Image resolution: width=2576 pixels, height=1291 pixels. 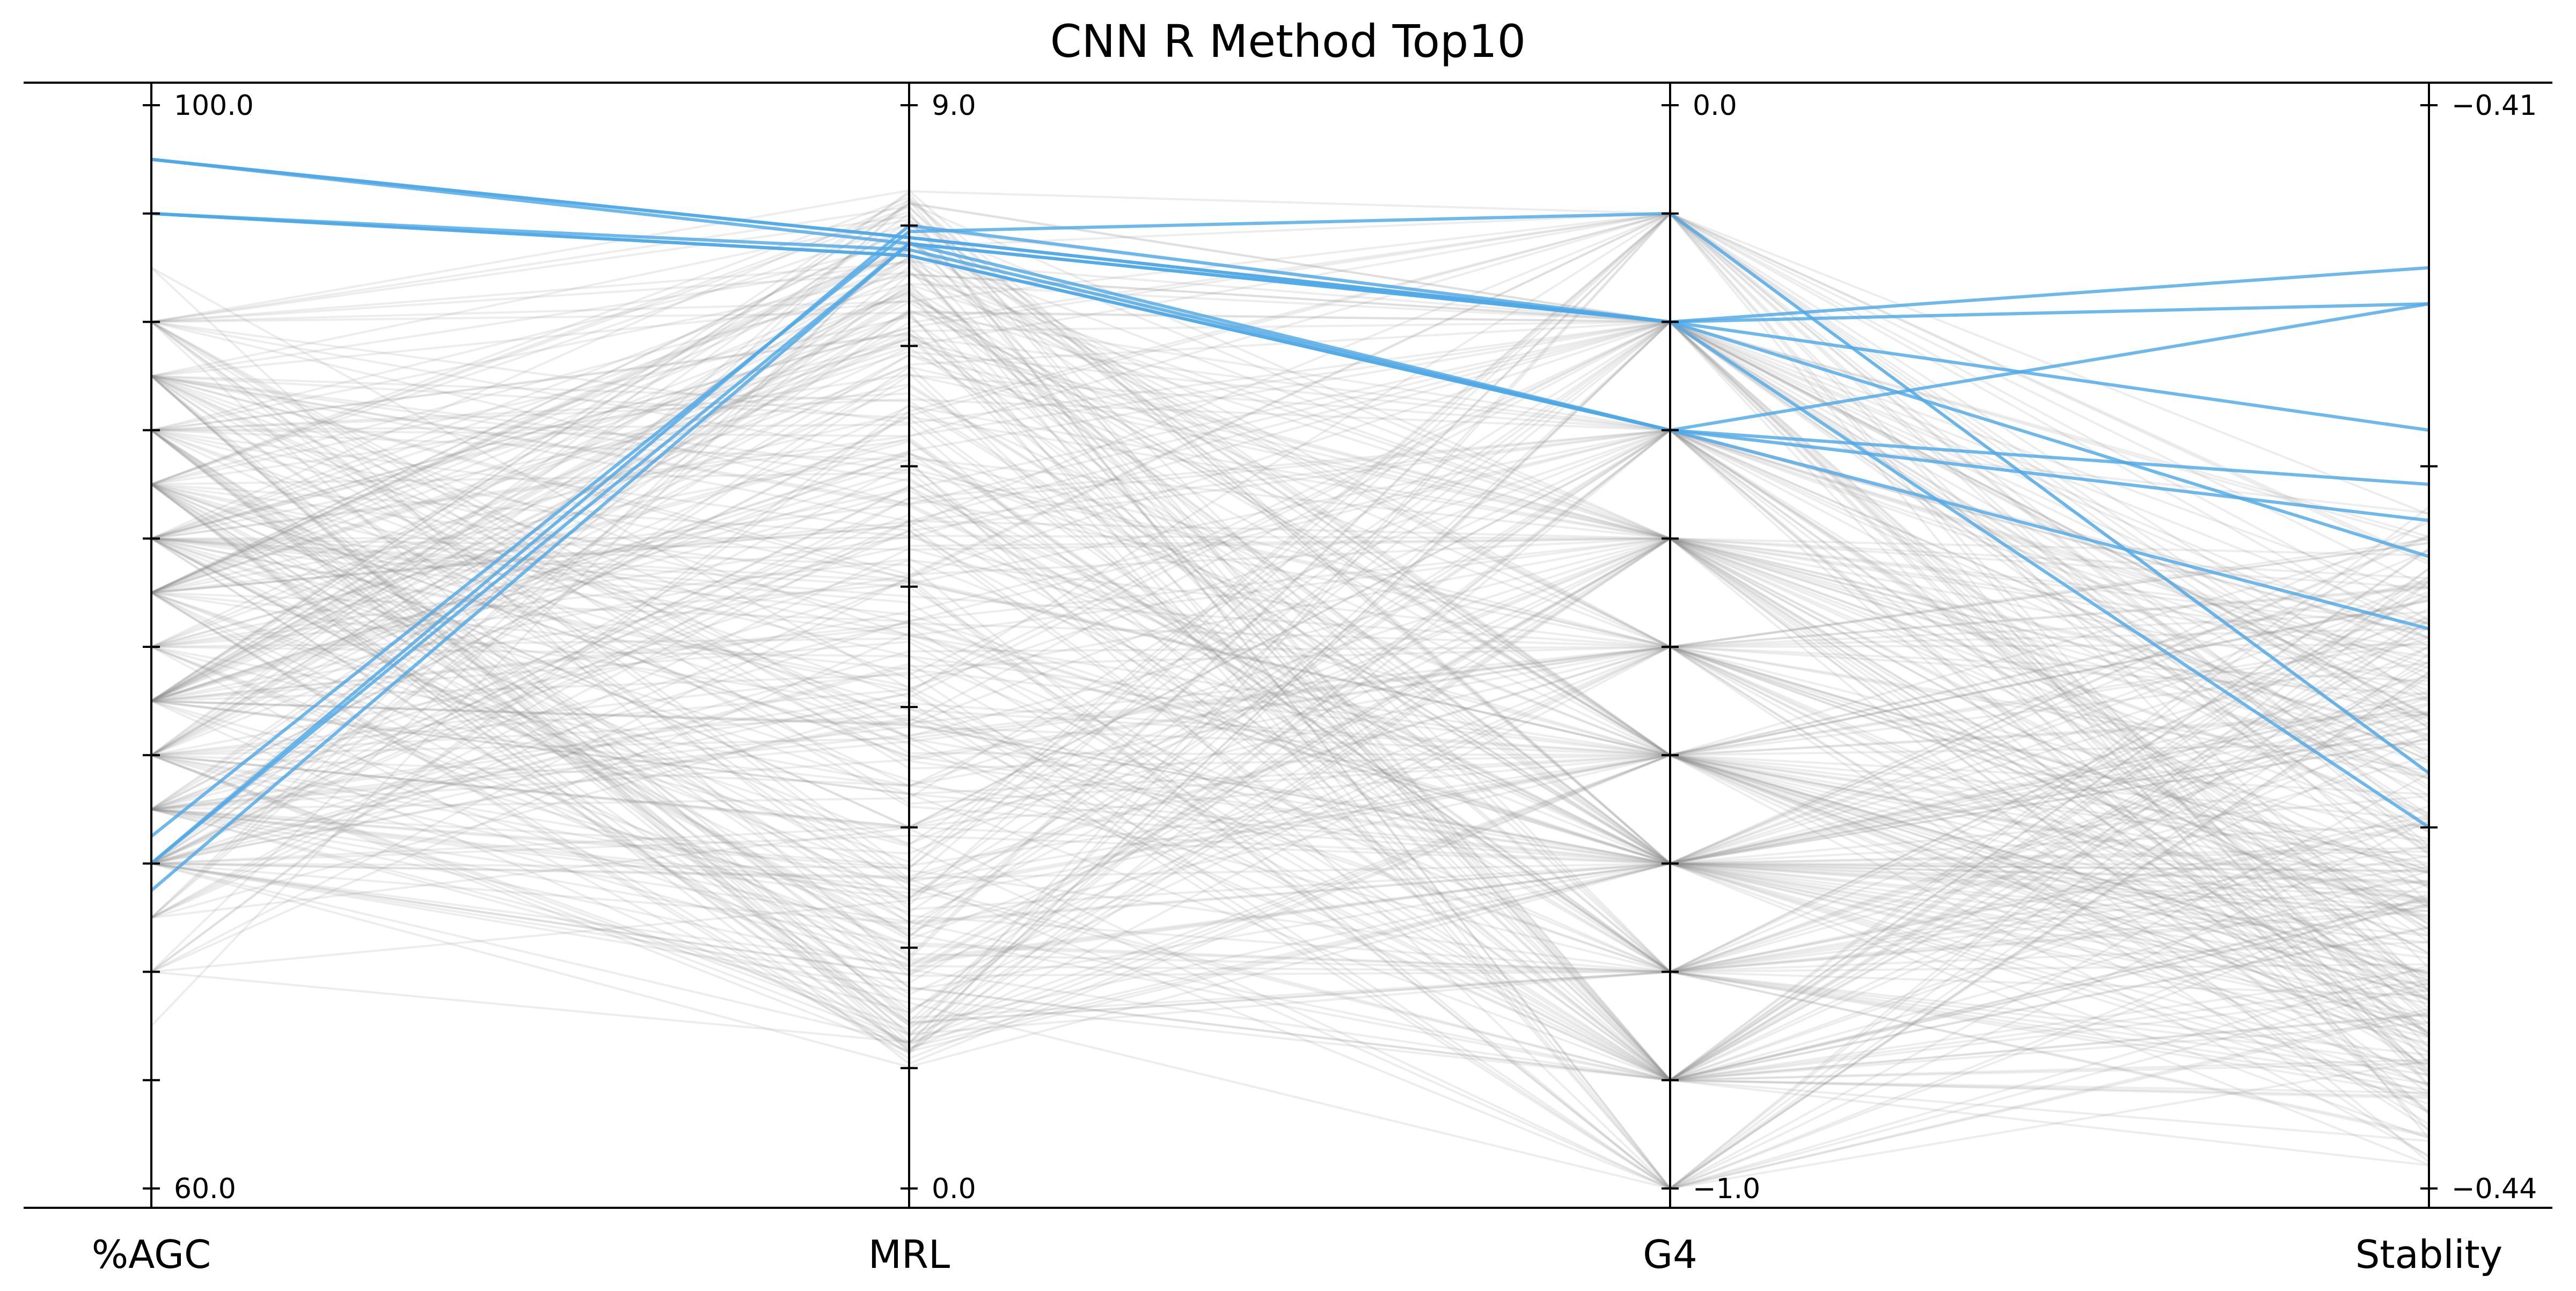 What do you see at coordinates (1726, 1189) in the screenshot?
I see `tick-label-min: −1.0` at bounding box center [1726, 1189].